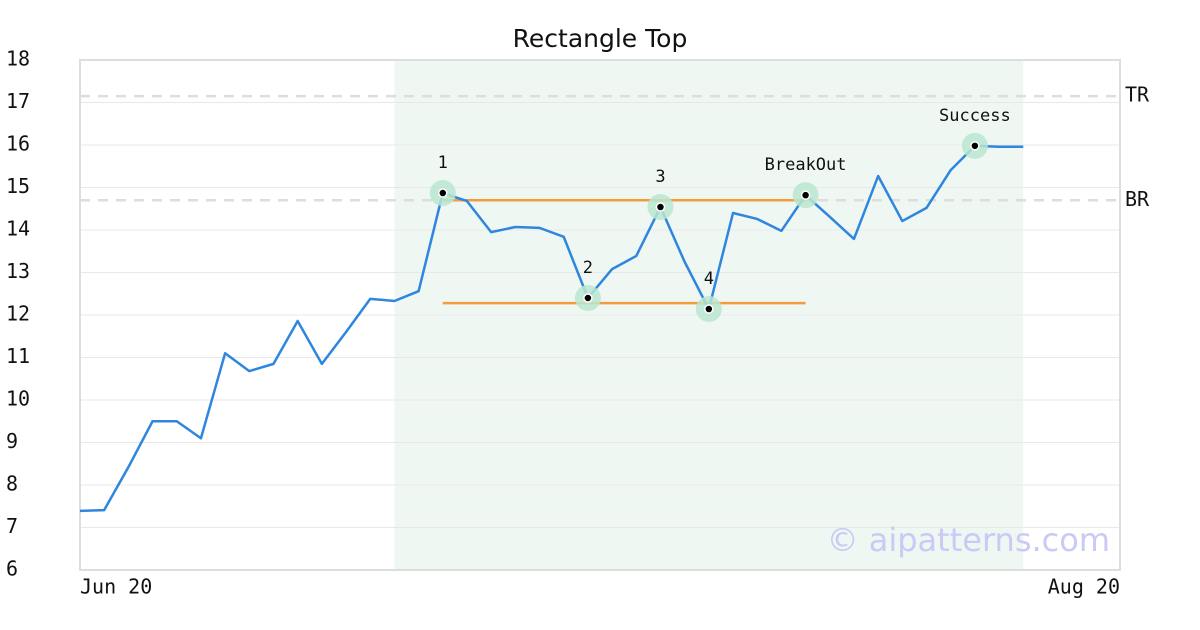 This screenshot has width=1200, height=630. Describe the element at coordinates (18, 101) in the screenshot. I see `y-tick-label: 17` at that location.